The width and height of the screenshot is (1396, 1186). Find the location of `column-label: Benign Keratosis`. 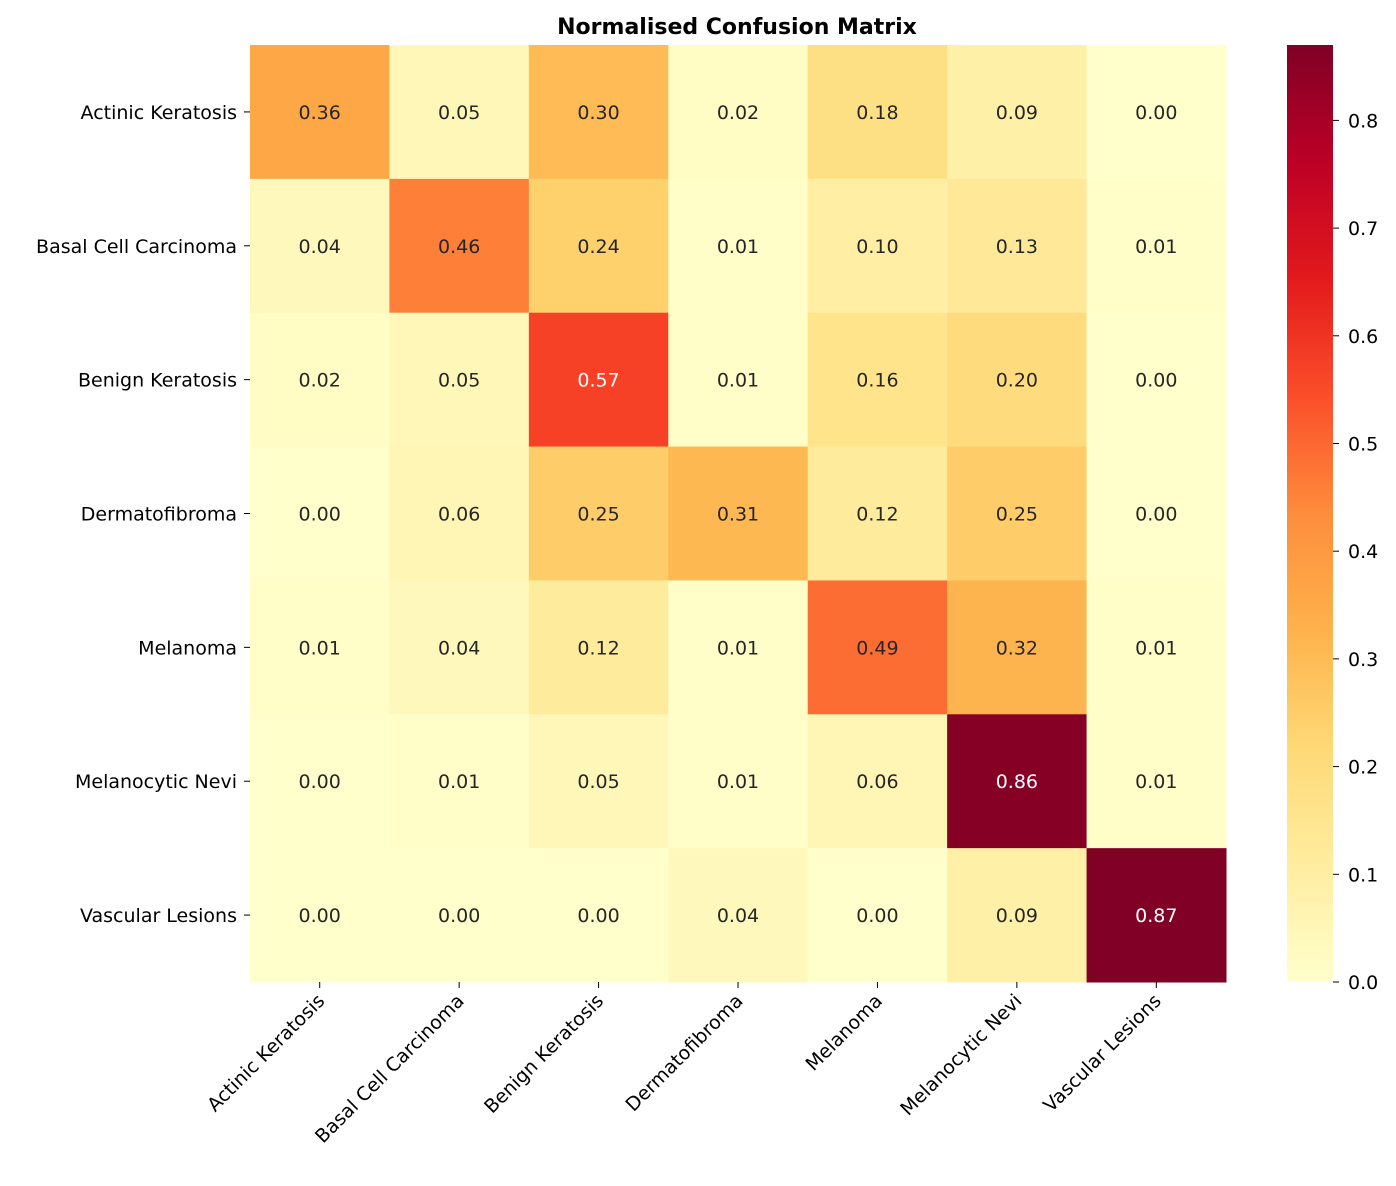

column-label: Benign Keratosis is located at coordinates (544, 1054).